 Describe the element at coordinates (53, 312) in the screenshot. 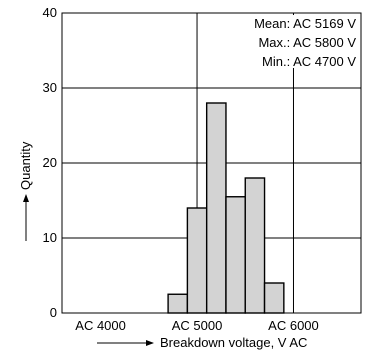

I see `y-tick-label: 0` at that location.